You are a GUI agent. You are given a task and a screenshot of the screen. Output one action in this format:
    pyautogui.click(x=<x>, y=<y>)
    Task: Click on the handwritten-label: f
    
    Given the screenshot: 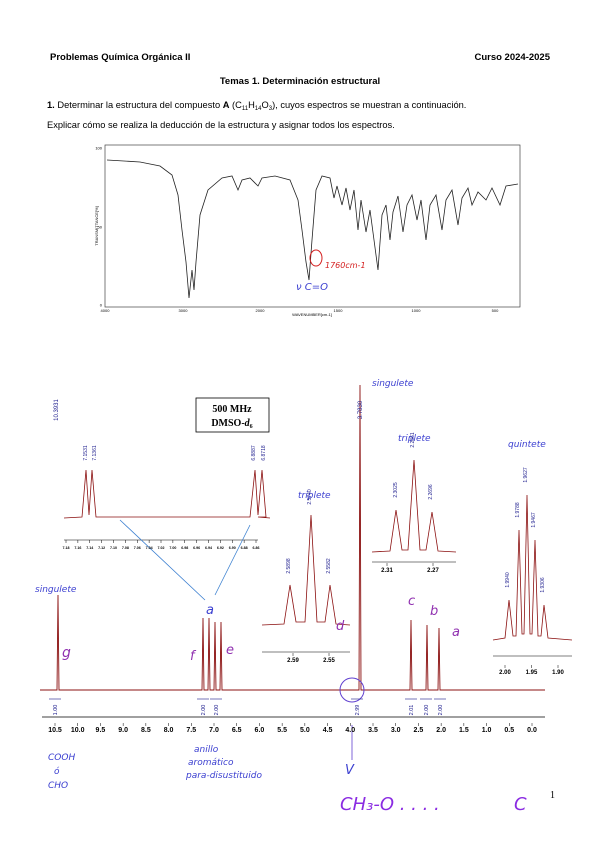 What is the action you would take?
    pyautogui.click(x=193, y=656)
    